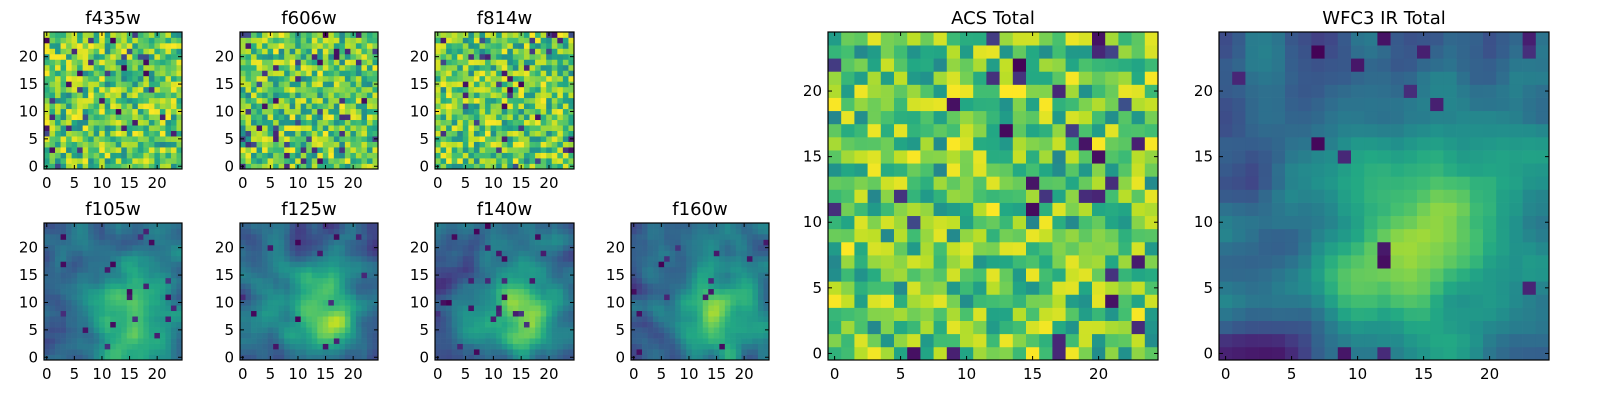 The height and width of the screenshot is (400, 1600). What do you see at coordinates (353, 183) in the screenshot?
I see `x-tick-label: 20` at bounding box center [353, 183].